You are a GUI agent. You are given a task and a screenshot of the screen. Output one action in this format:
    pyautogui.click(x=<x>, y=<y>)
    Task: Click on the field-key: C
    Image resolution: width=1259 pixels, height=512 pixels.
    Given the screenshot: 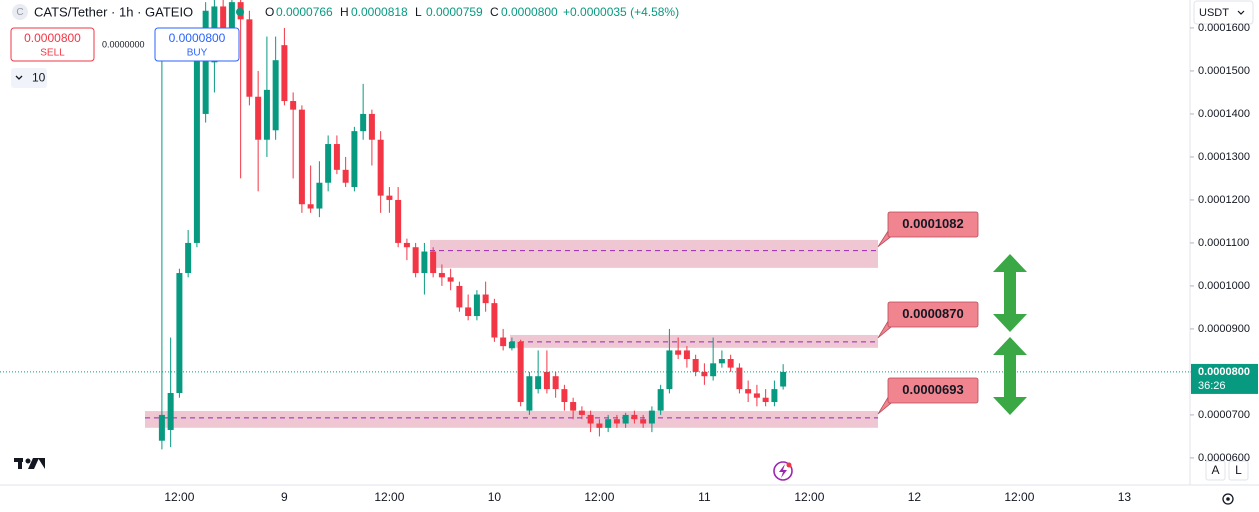 What is the action you would take?
    pyautogui.click(x=494, y=12)
    